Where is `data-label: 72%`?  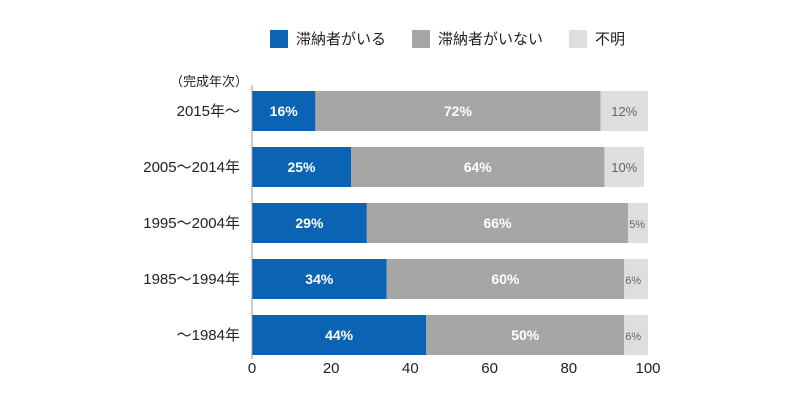
data-label: 72% is located at coordinates (458, 111).